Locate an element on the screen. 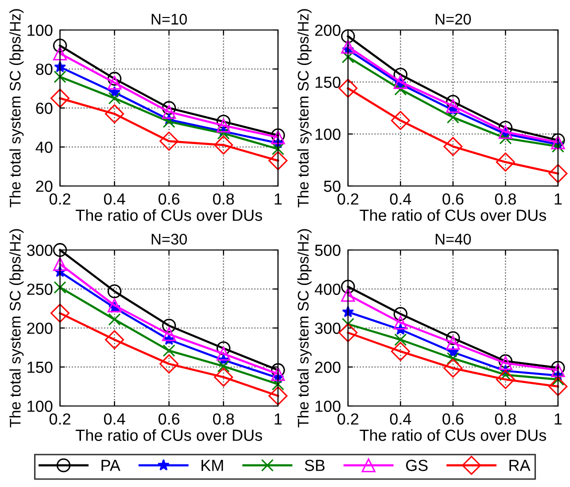 This screenshot has width=570, height=487. y-tick-label: 400 is located at coordinates (327, 289).